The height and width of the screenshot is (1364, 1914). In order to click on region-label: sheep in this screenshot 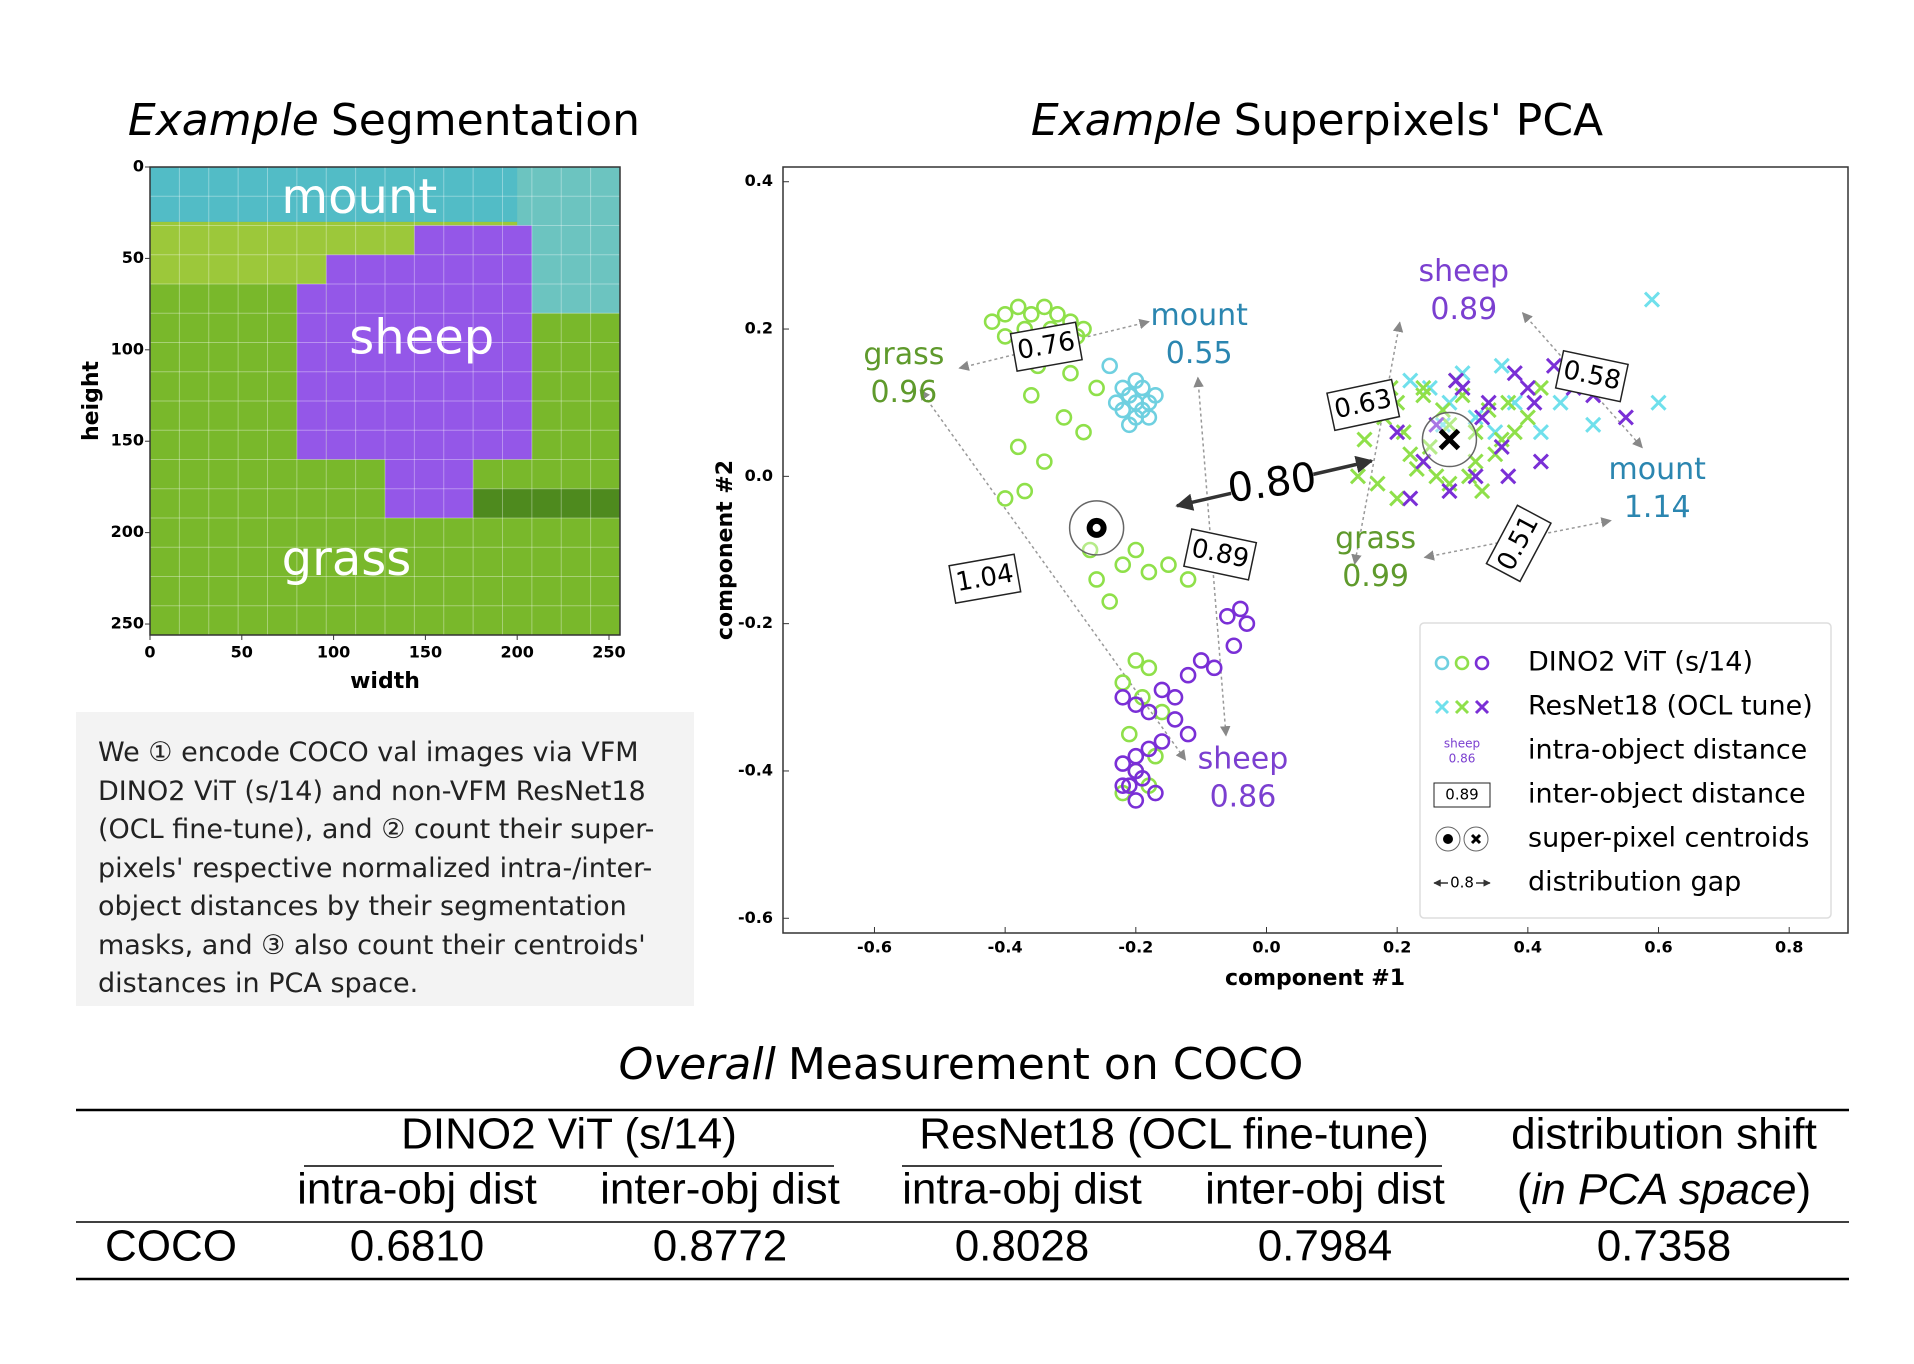, I will do `click(421, 338)`.